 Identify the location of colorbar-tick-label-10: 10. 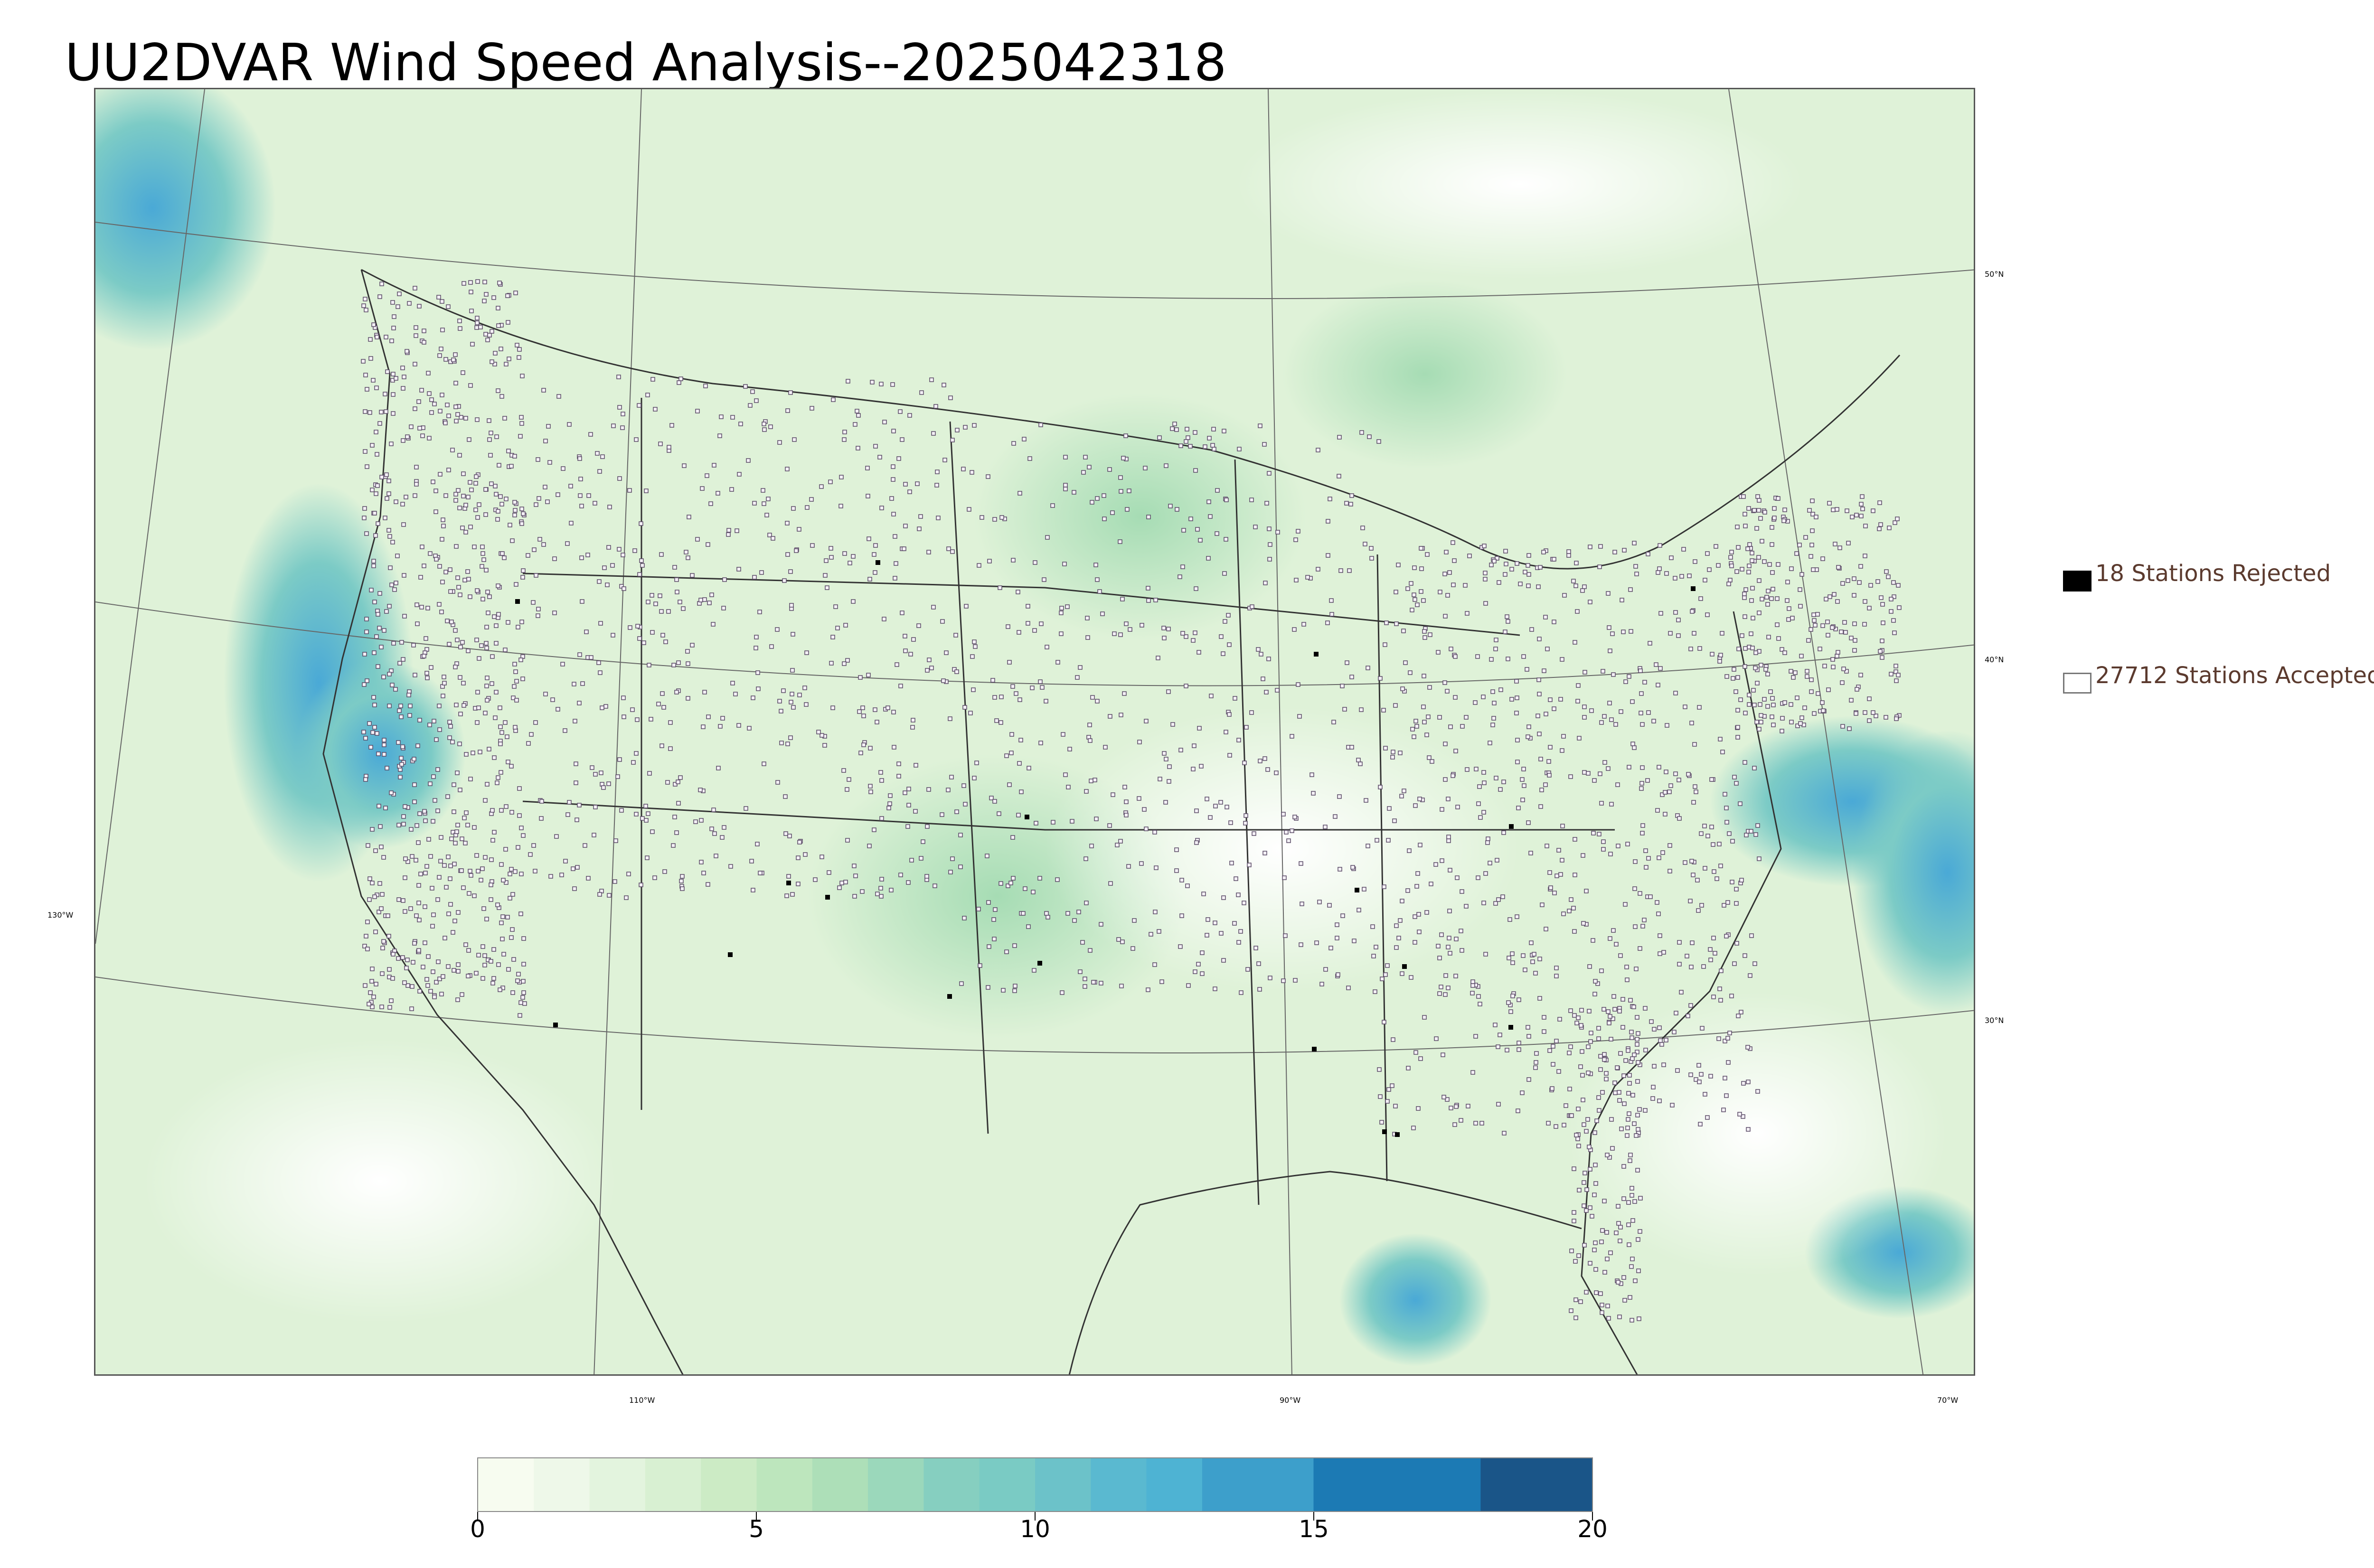
(1035, 1529).